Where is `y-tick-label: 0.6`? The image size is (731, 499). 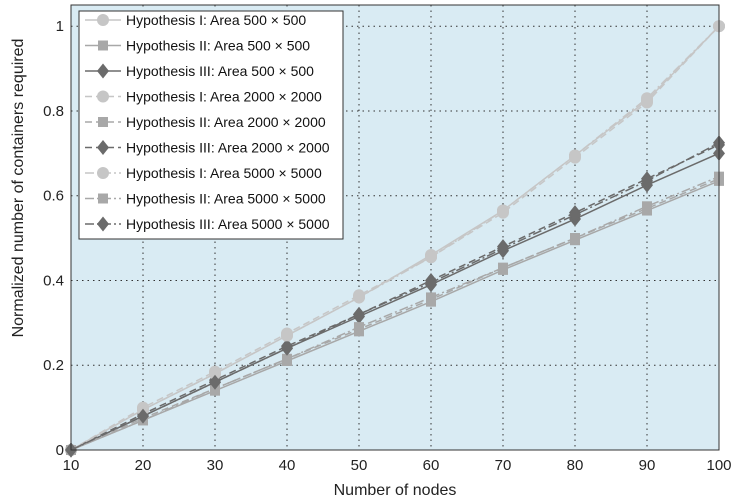
y-tick-label: 0.6 is located at coordinates (53, 196).